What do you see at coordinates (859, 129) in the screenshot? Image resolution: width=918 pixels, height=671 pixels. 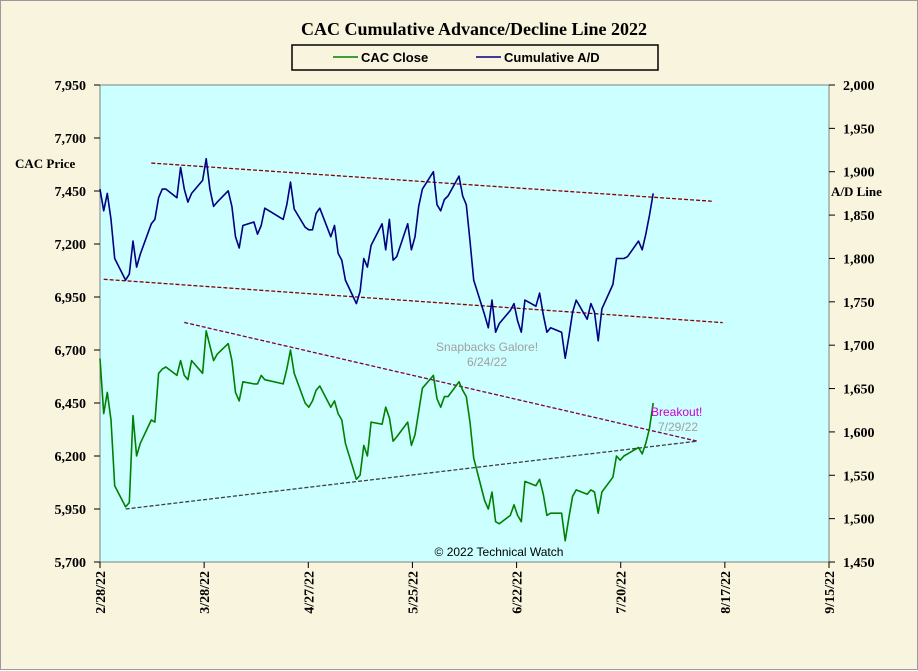 I see `right-tick-label: 1,950` at bounding box center [859, 129].